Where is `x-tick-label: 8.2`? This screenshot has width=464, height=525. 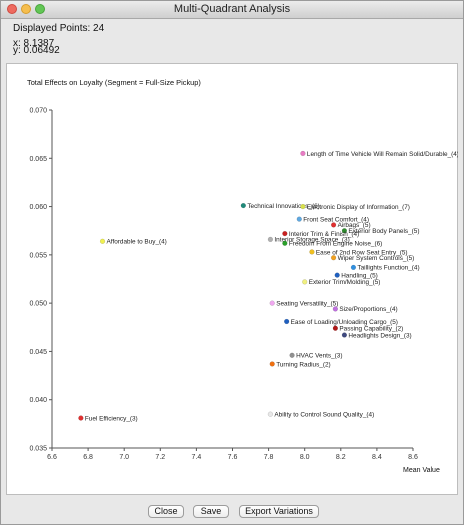 x-tick-label: 8.2 is located at coordinates (341, 457).